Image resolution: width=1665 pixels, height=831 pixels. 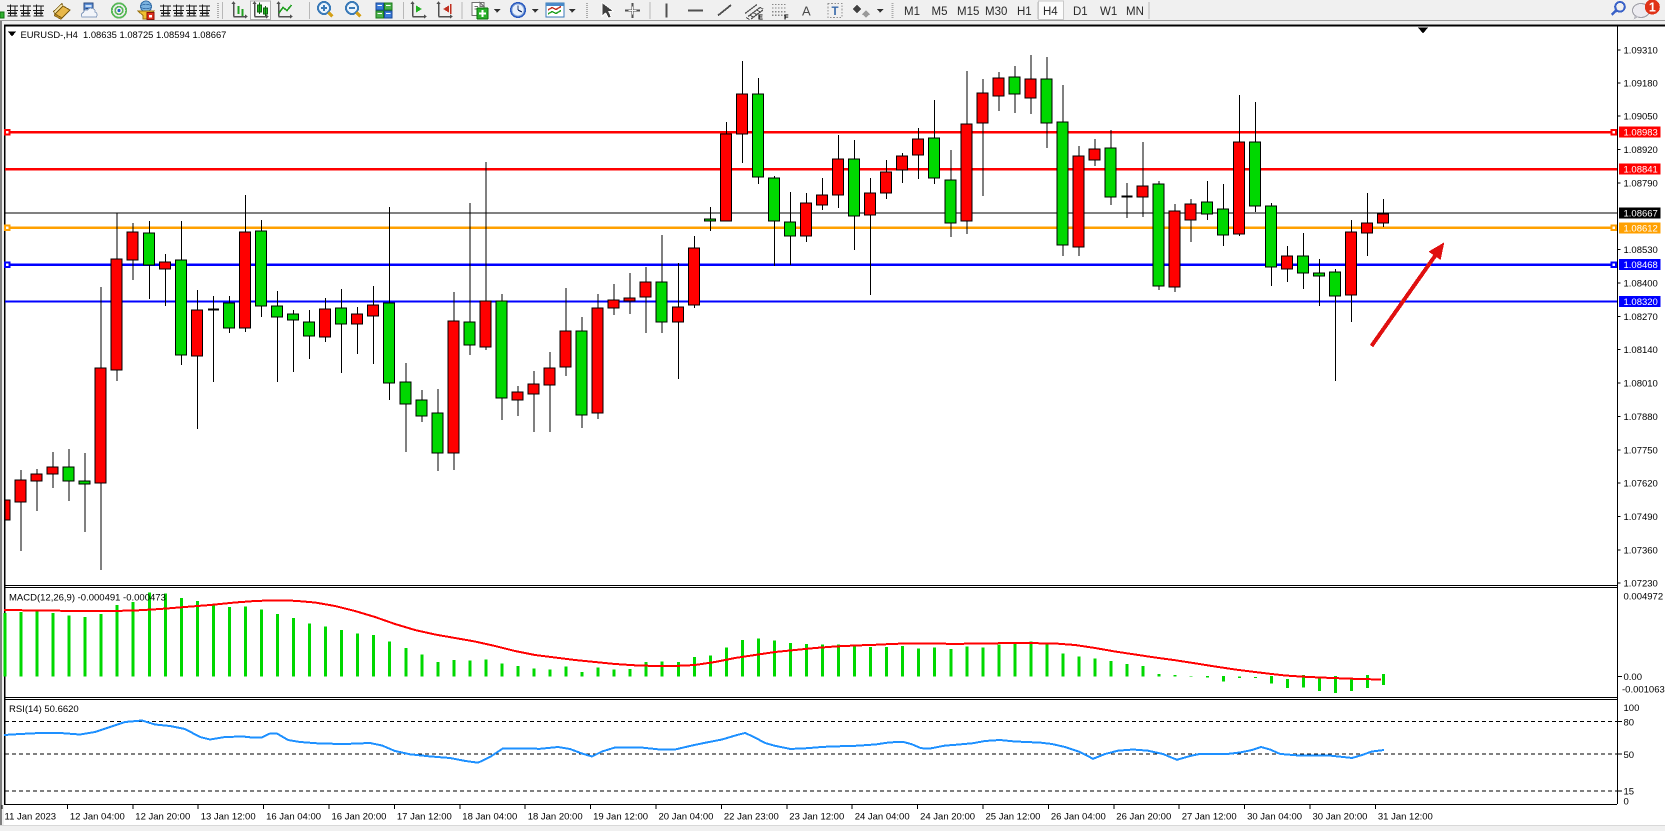 I want to click on svg-text: -0.001063, so click(x=1643, y=690).